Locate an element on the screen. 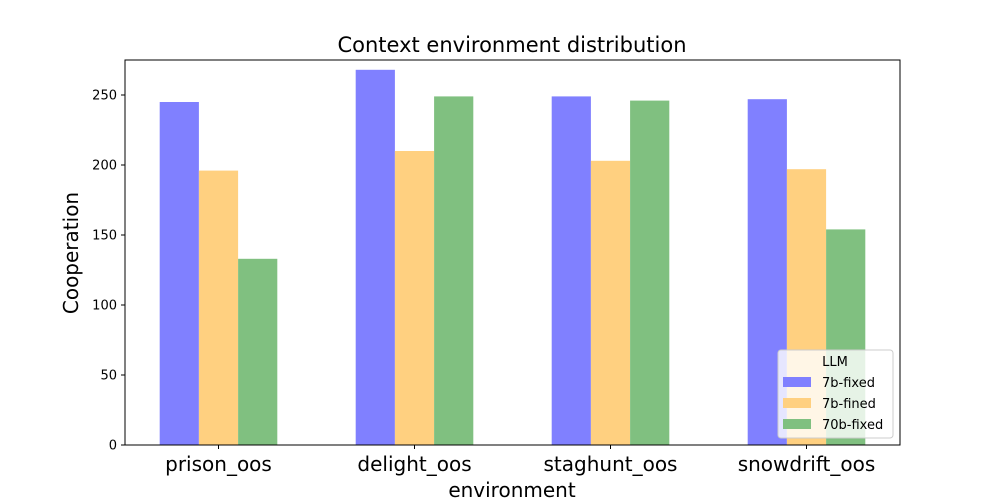  bar-7b-fined-staghunt_oos is located at coordinates (610, 303).